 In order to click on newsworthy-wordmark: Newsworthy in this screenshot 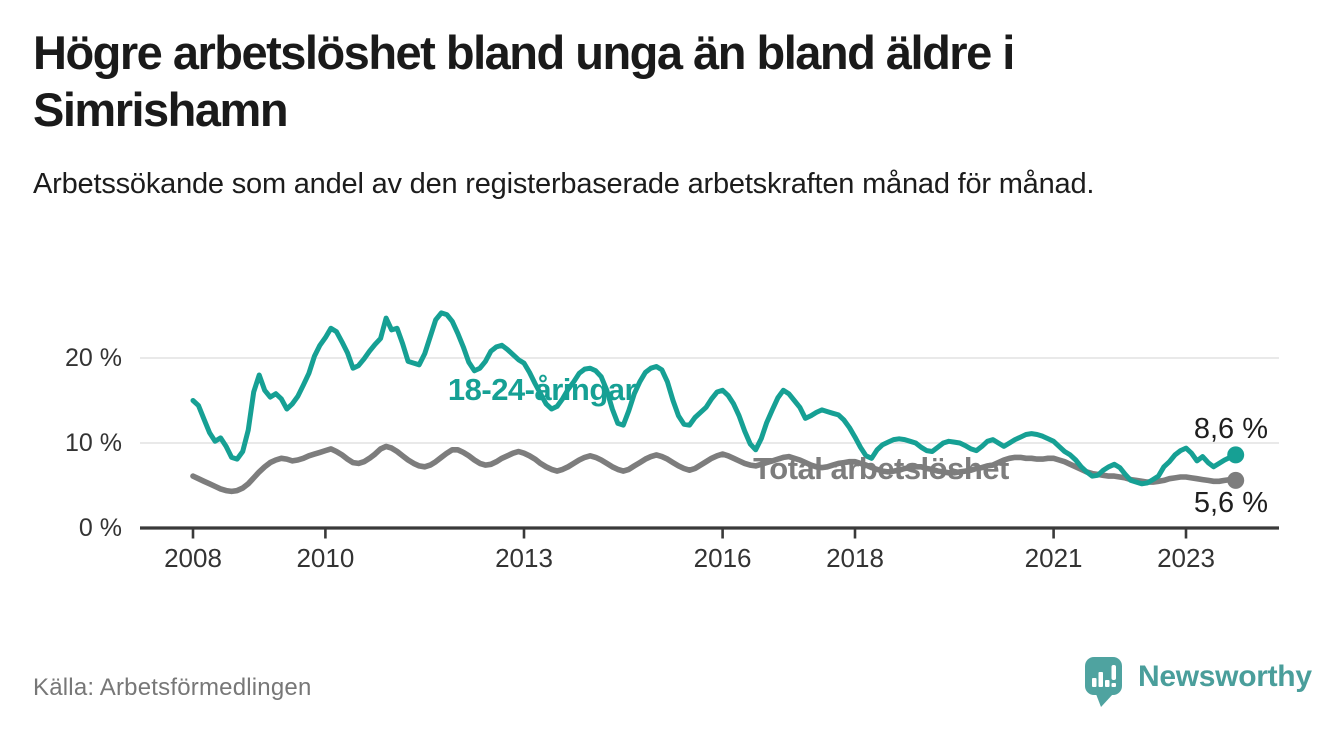, I will do `click(1225, 676)`.